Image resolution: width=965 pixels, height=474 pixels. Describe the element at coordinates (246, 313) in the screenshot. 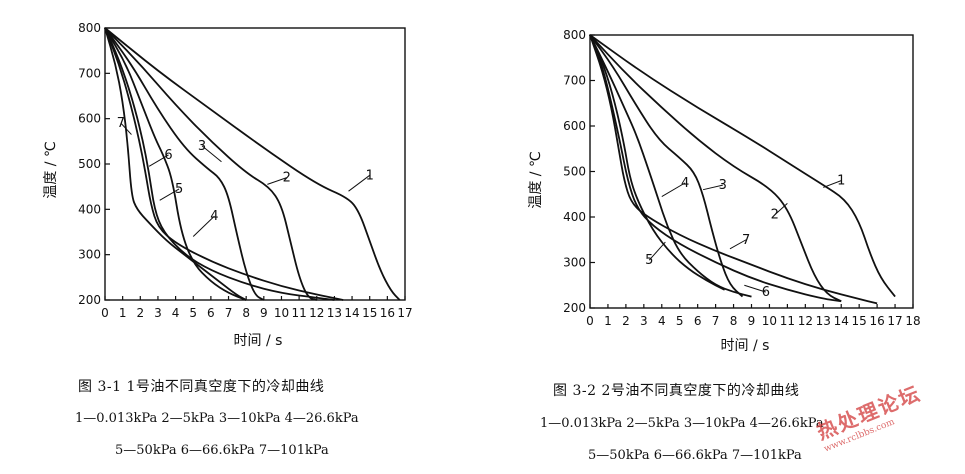

I see `chart1-xtick-label: 8` at that location.